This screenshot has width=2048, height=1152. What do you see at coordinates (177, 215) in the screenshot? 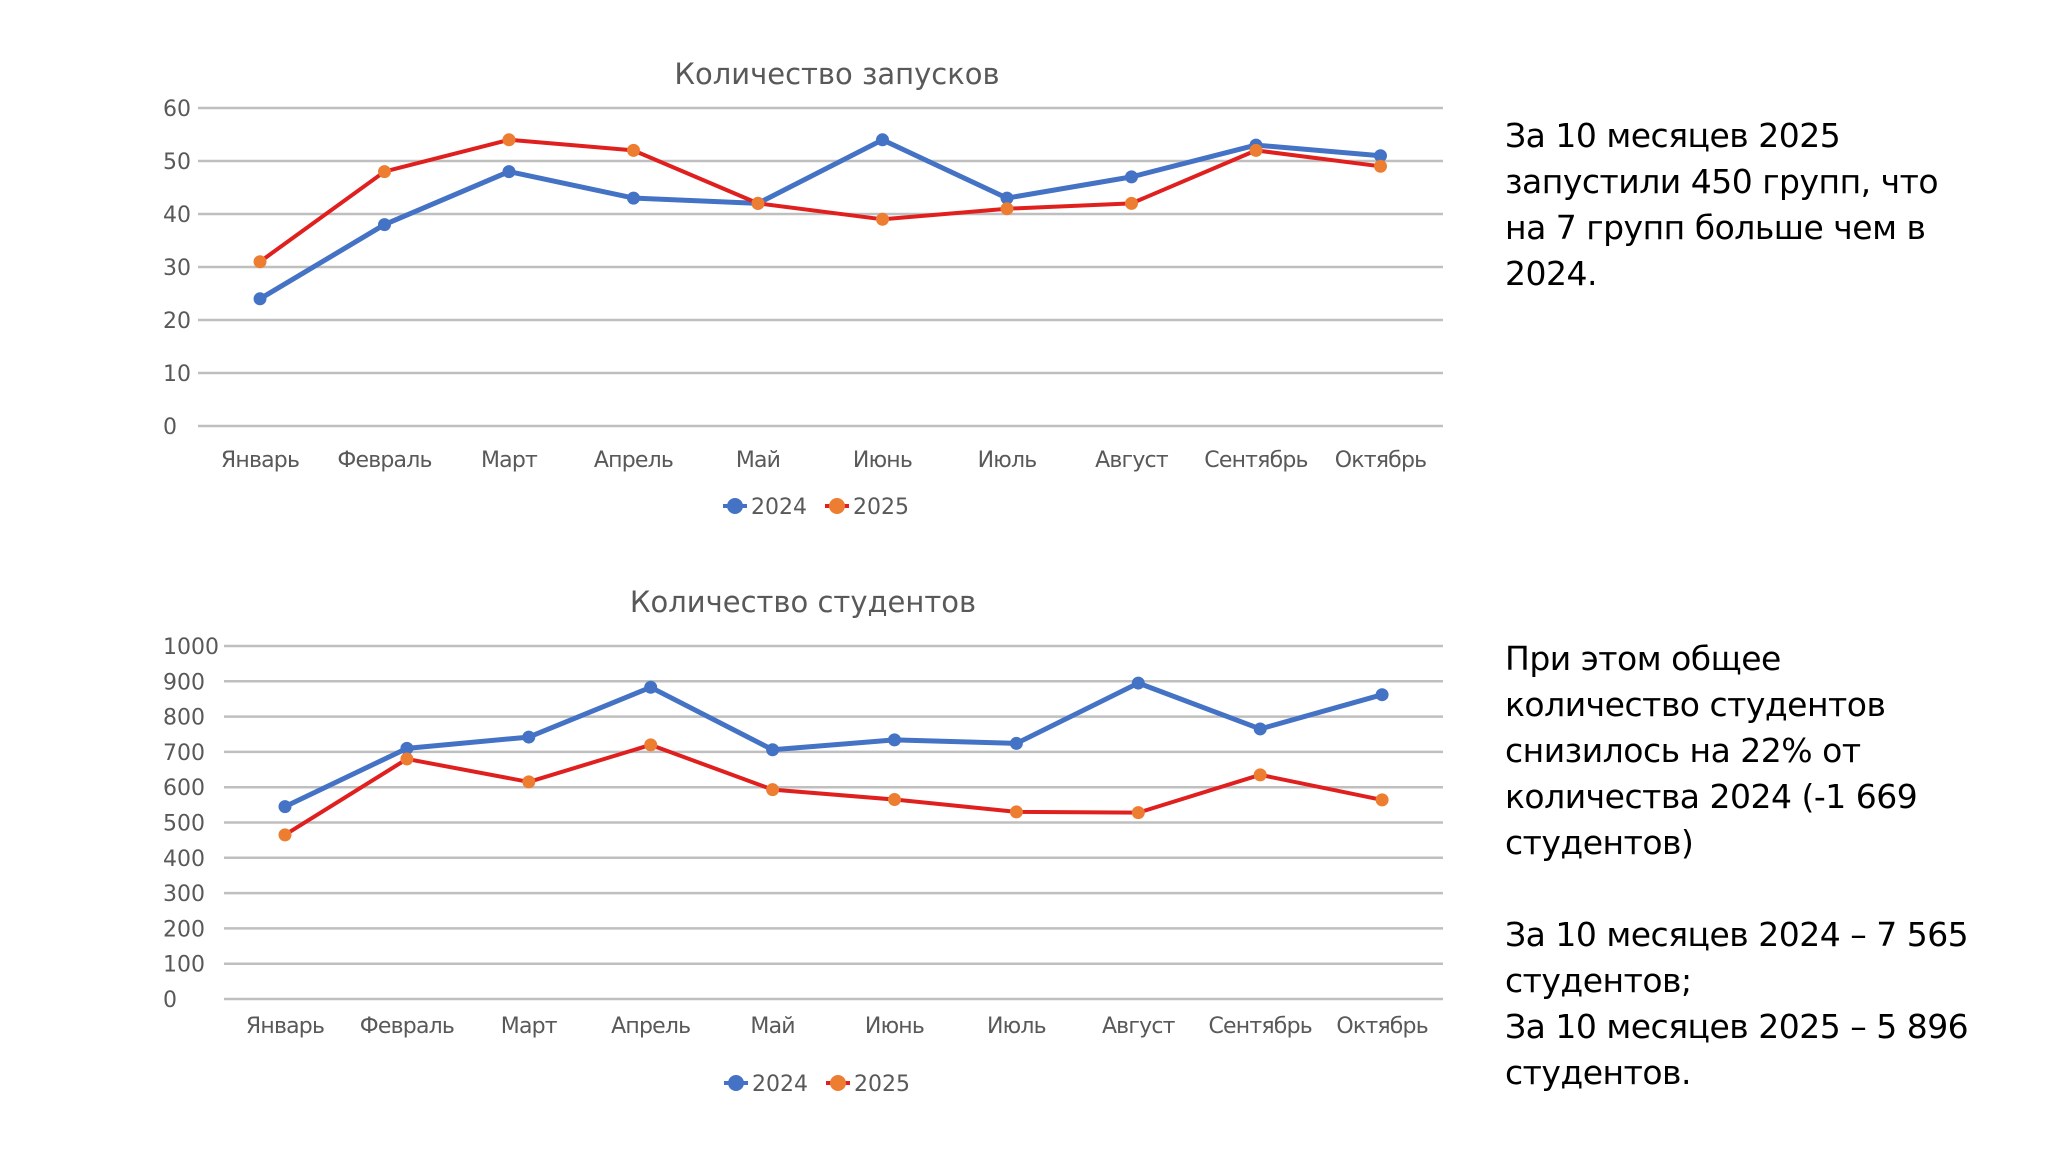
I see `y-tick-label: 40` at bounding box center [177, 215].